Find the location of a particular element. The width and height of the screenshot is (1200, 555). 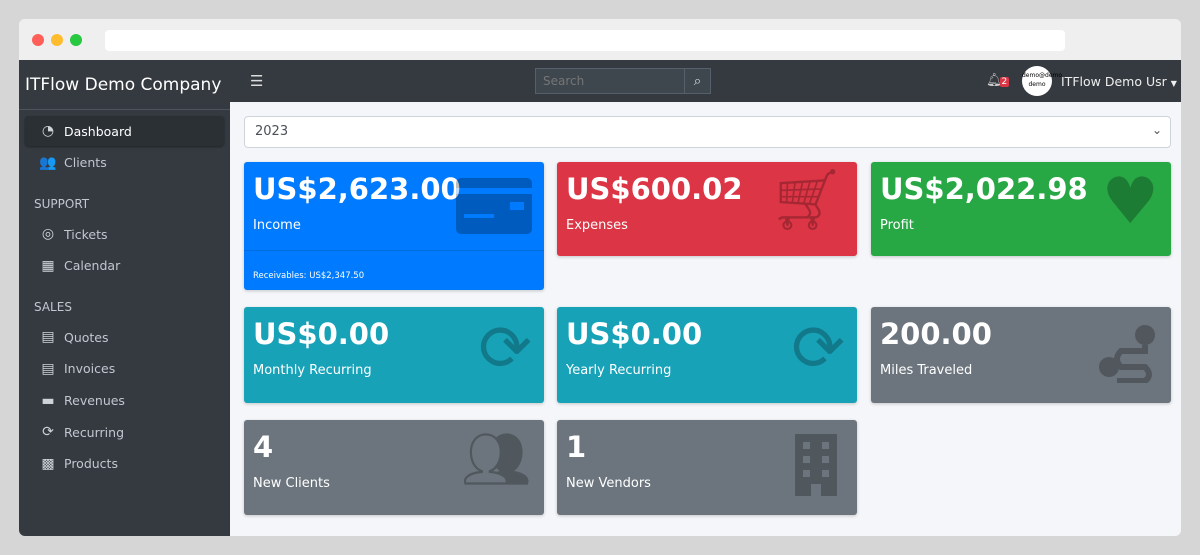

sidebar-item-quotes: ▤ Quotes is located at coordinates (124, 337).